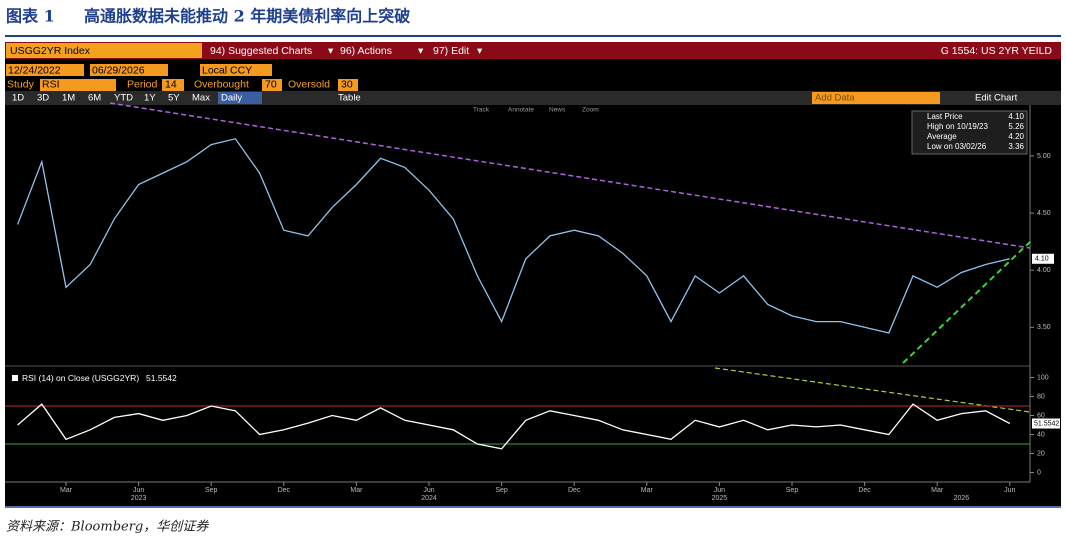 This screenshot has height=542, width=1066. What do you see at coordinates (1016, 136) in the screenshot?
I see `legend-value: 4.20` at bounding box center [1016, 136].